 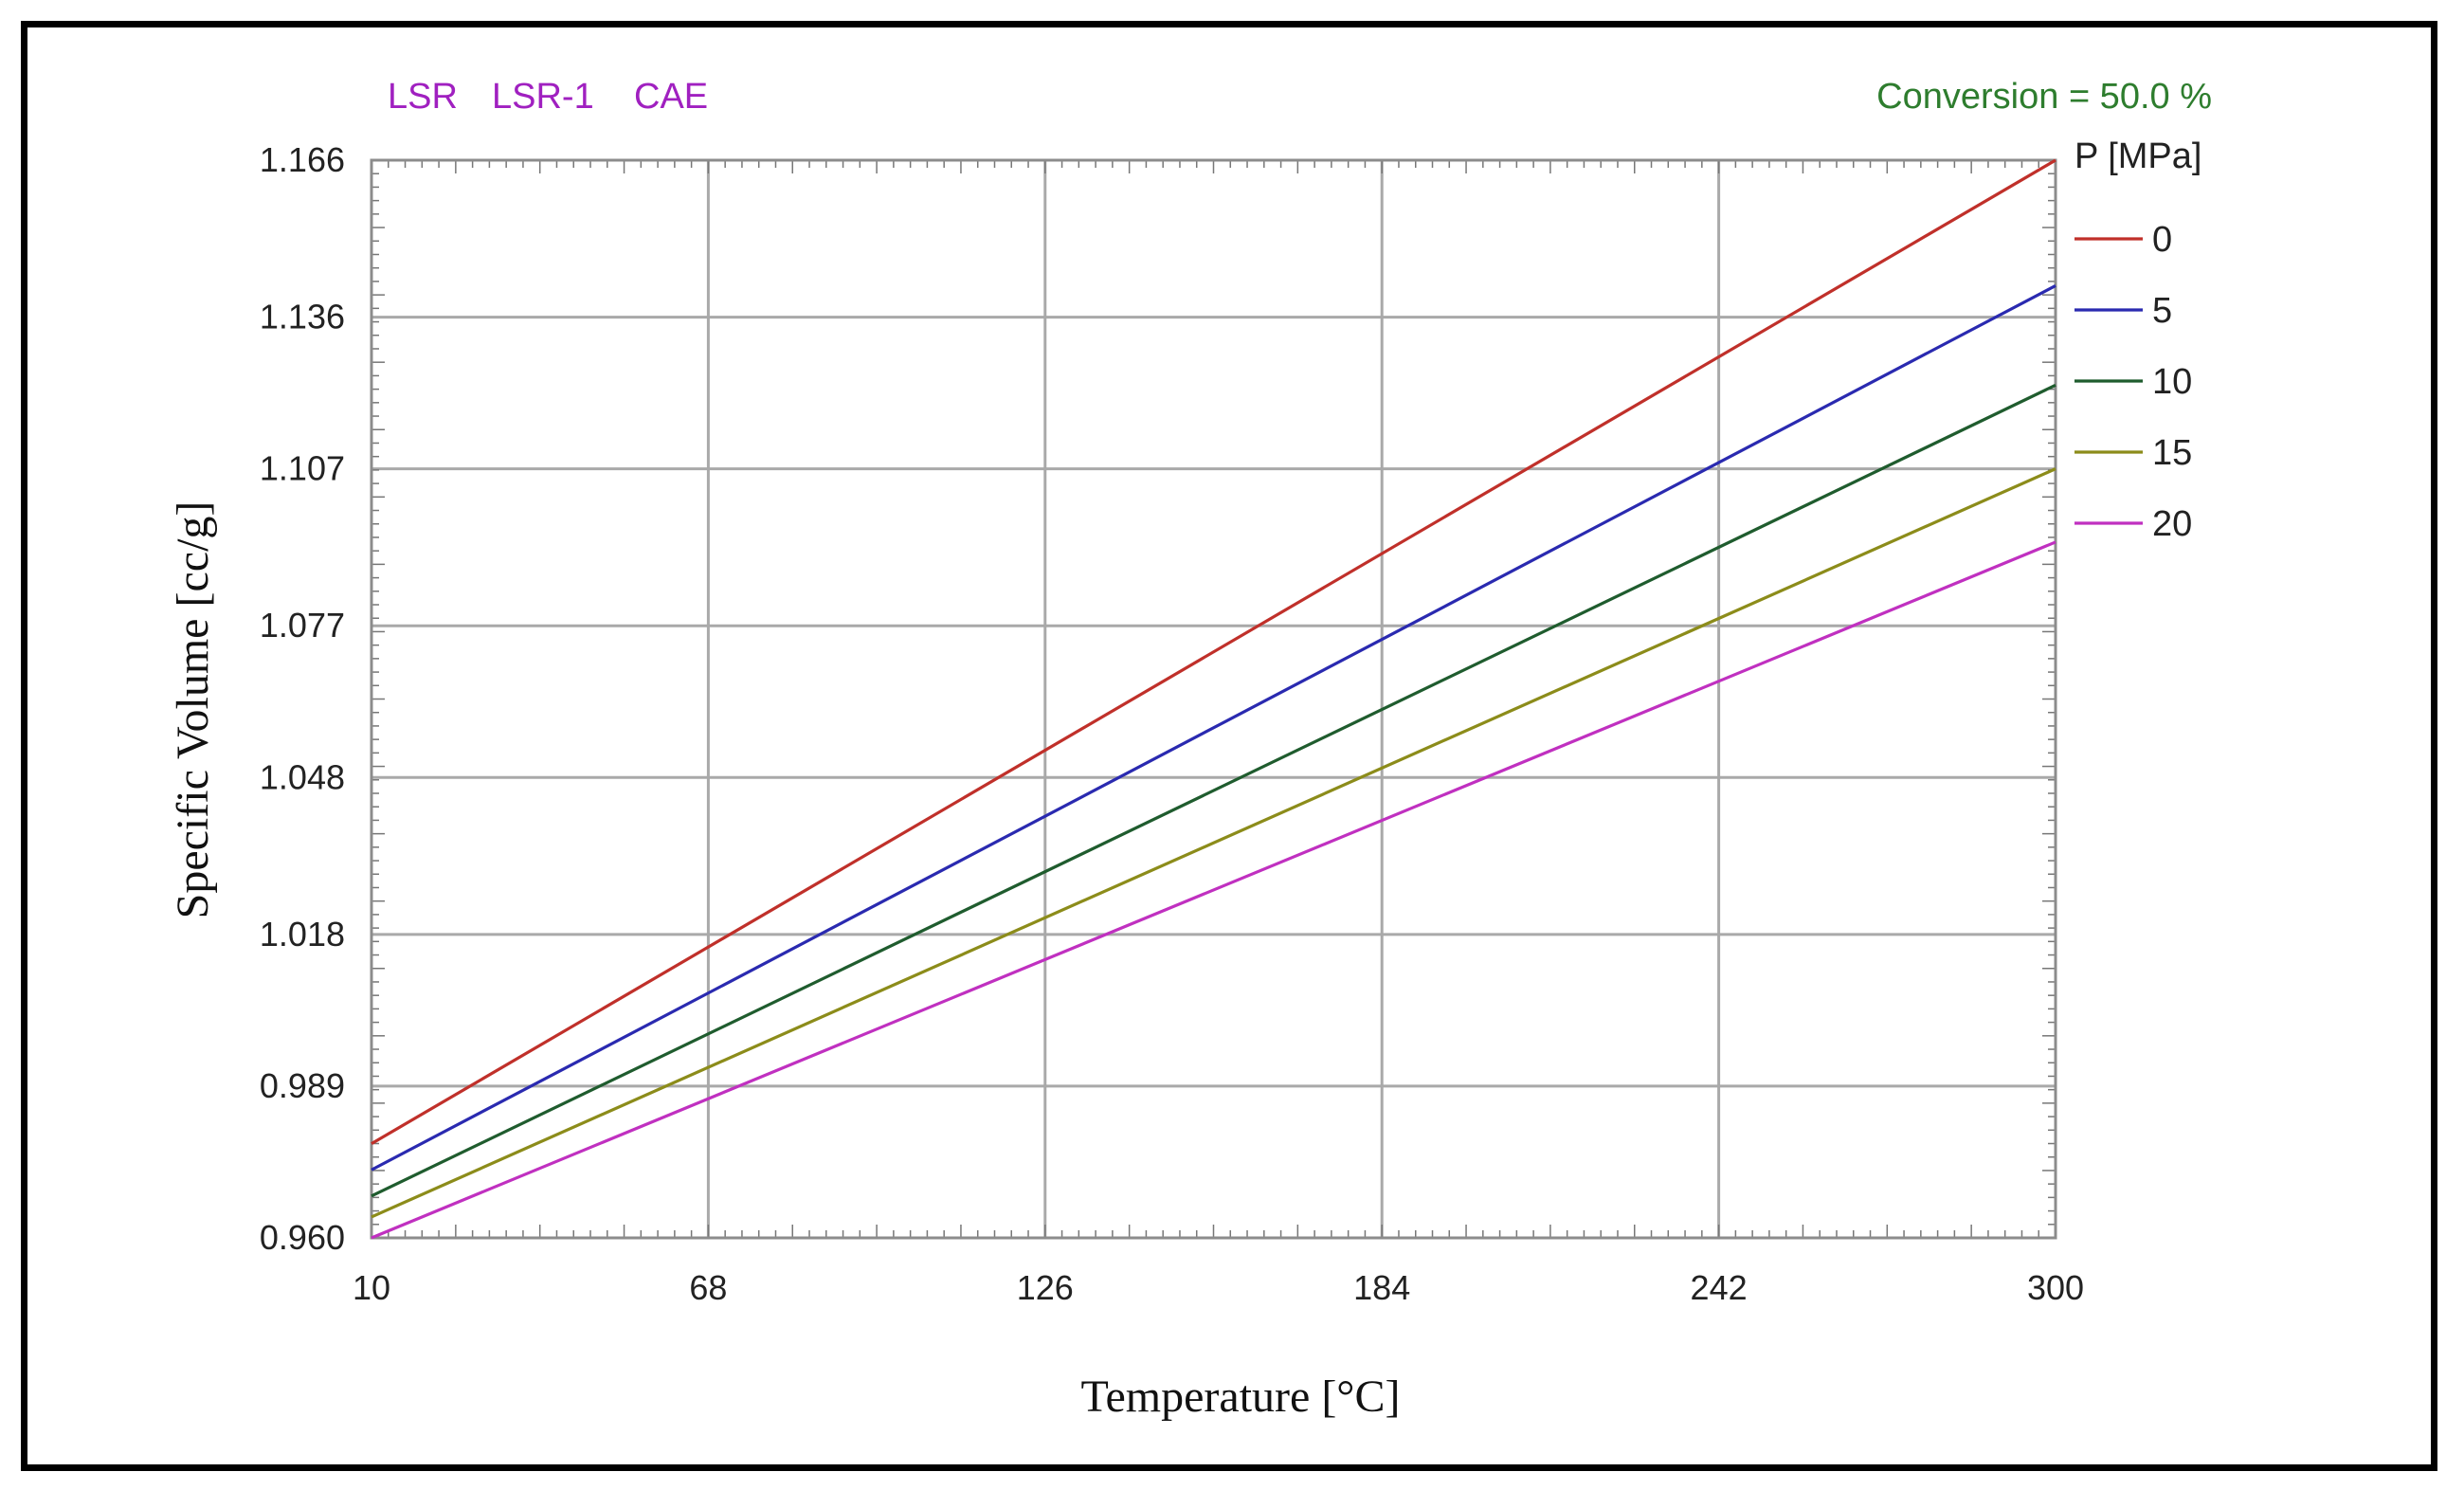 I want to click on legend-title: P [MPa], so click(x=2137, y=156).